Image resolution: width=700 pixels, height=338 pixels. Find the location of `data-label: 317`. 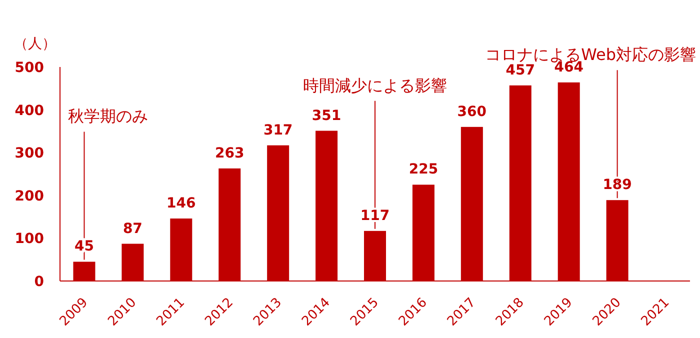

data-label: 317 is located at coordinates (278, 130).